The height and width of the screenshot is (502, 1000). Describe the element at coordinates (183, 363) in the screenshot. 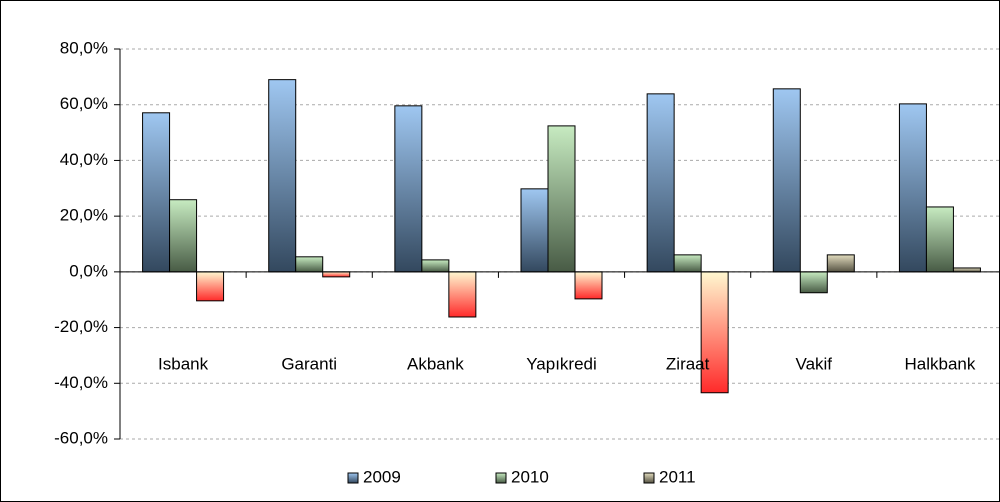

I see `x-tick-label: Isbank` at that location.